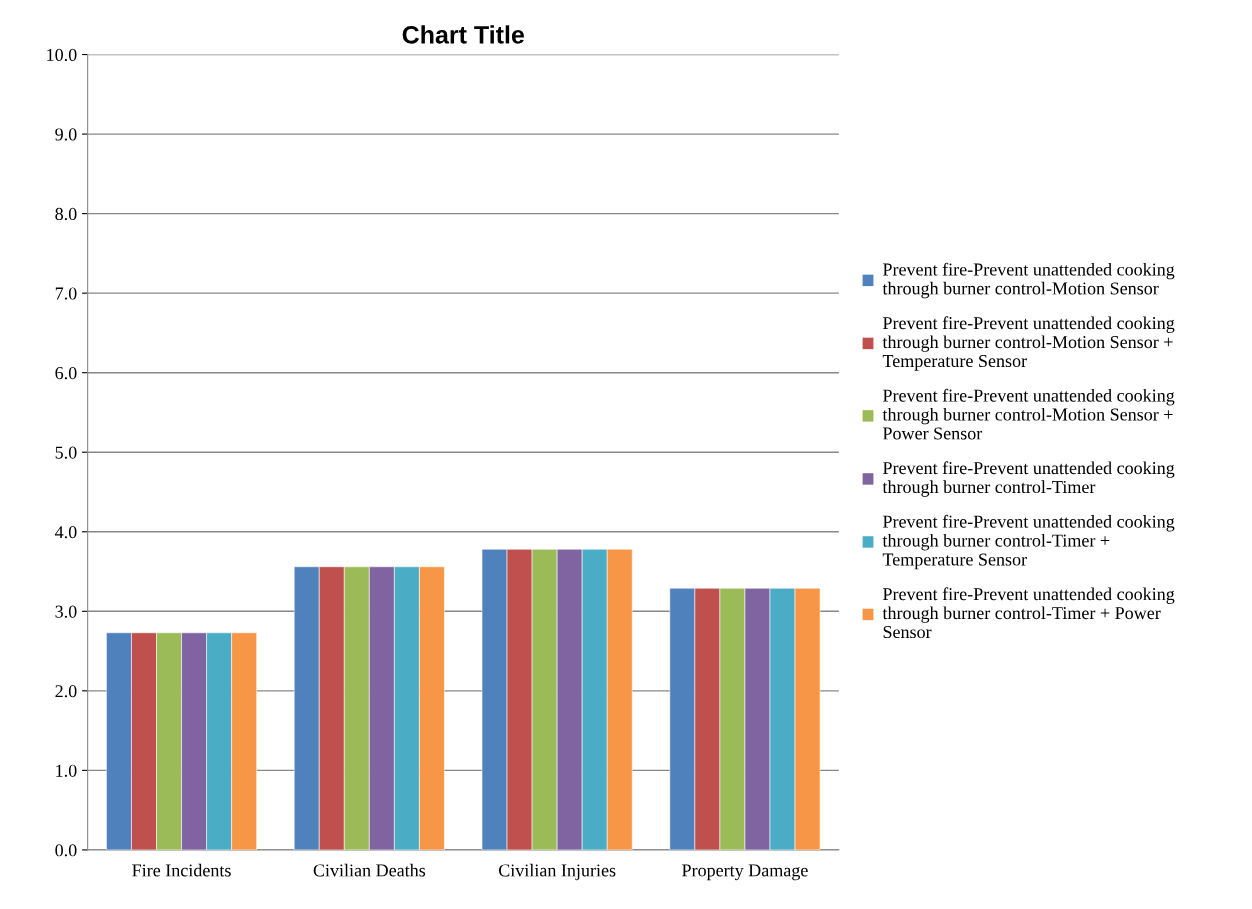 The width and height of the screenshot is (1252, 909). I want to click on x-tick-label: Property Damage, so click(745, 872).